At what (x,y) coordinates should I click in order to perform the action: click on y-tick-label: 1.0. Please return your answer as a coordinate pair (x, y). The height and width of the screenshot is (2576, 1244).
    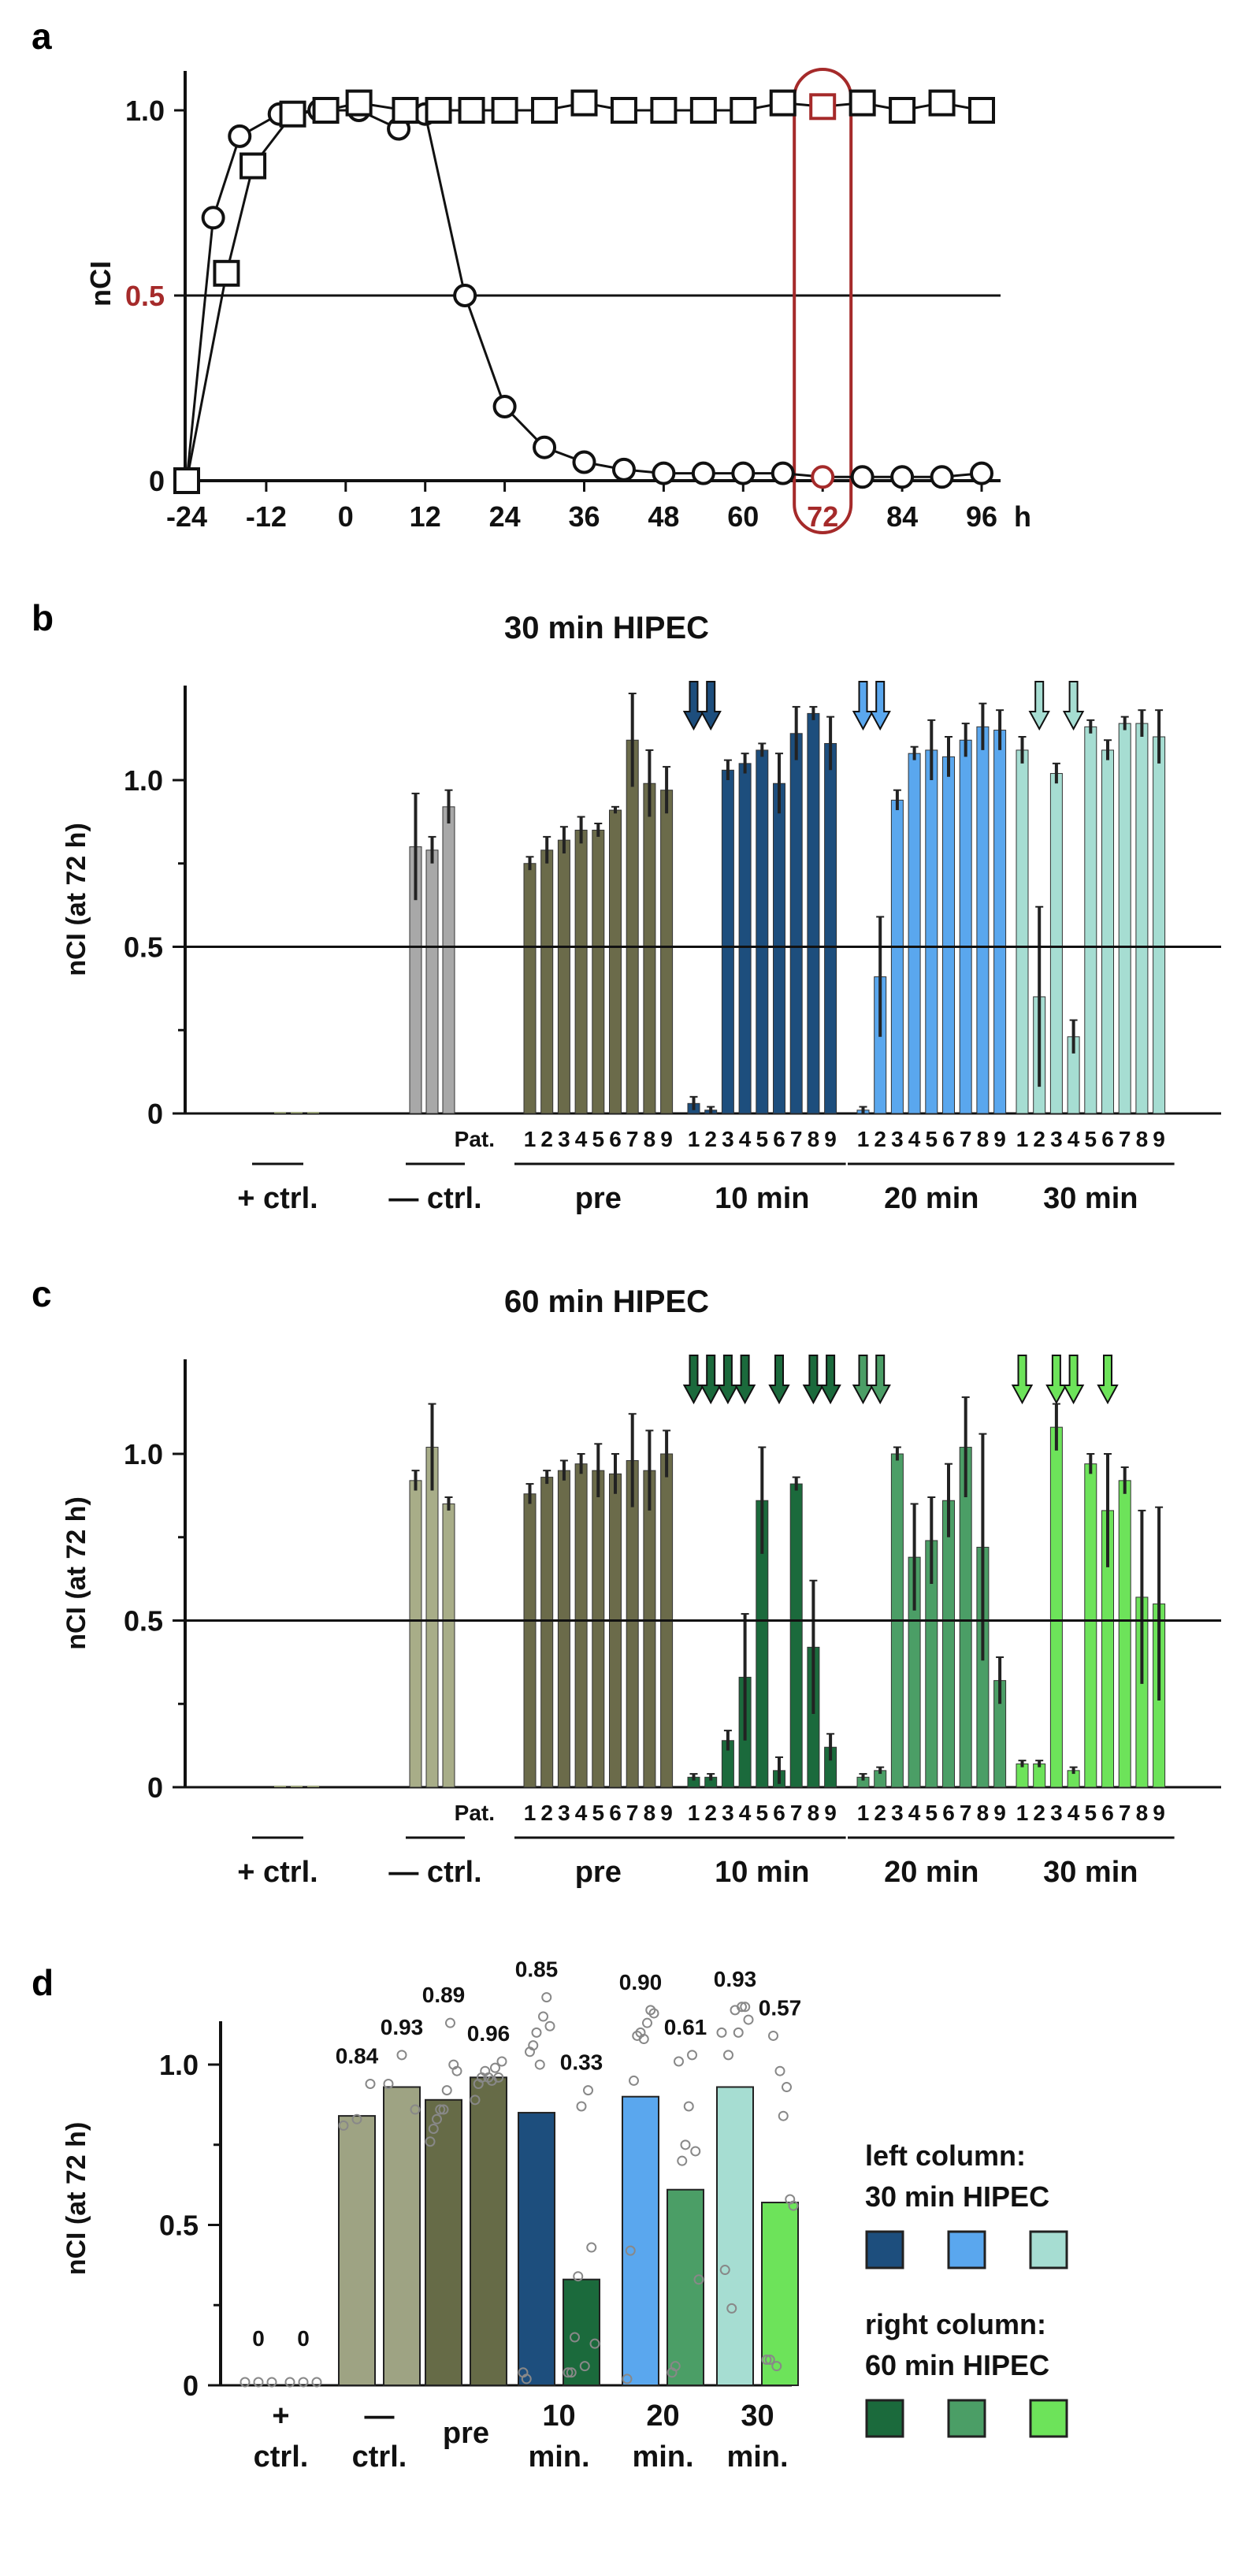
    Looking at the image, I should click on (143, 1454).